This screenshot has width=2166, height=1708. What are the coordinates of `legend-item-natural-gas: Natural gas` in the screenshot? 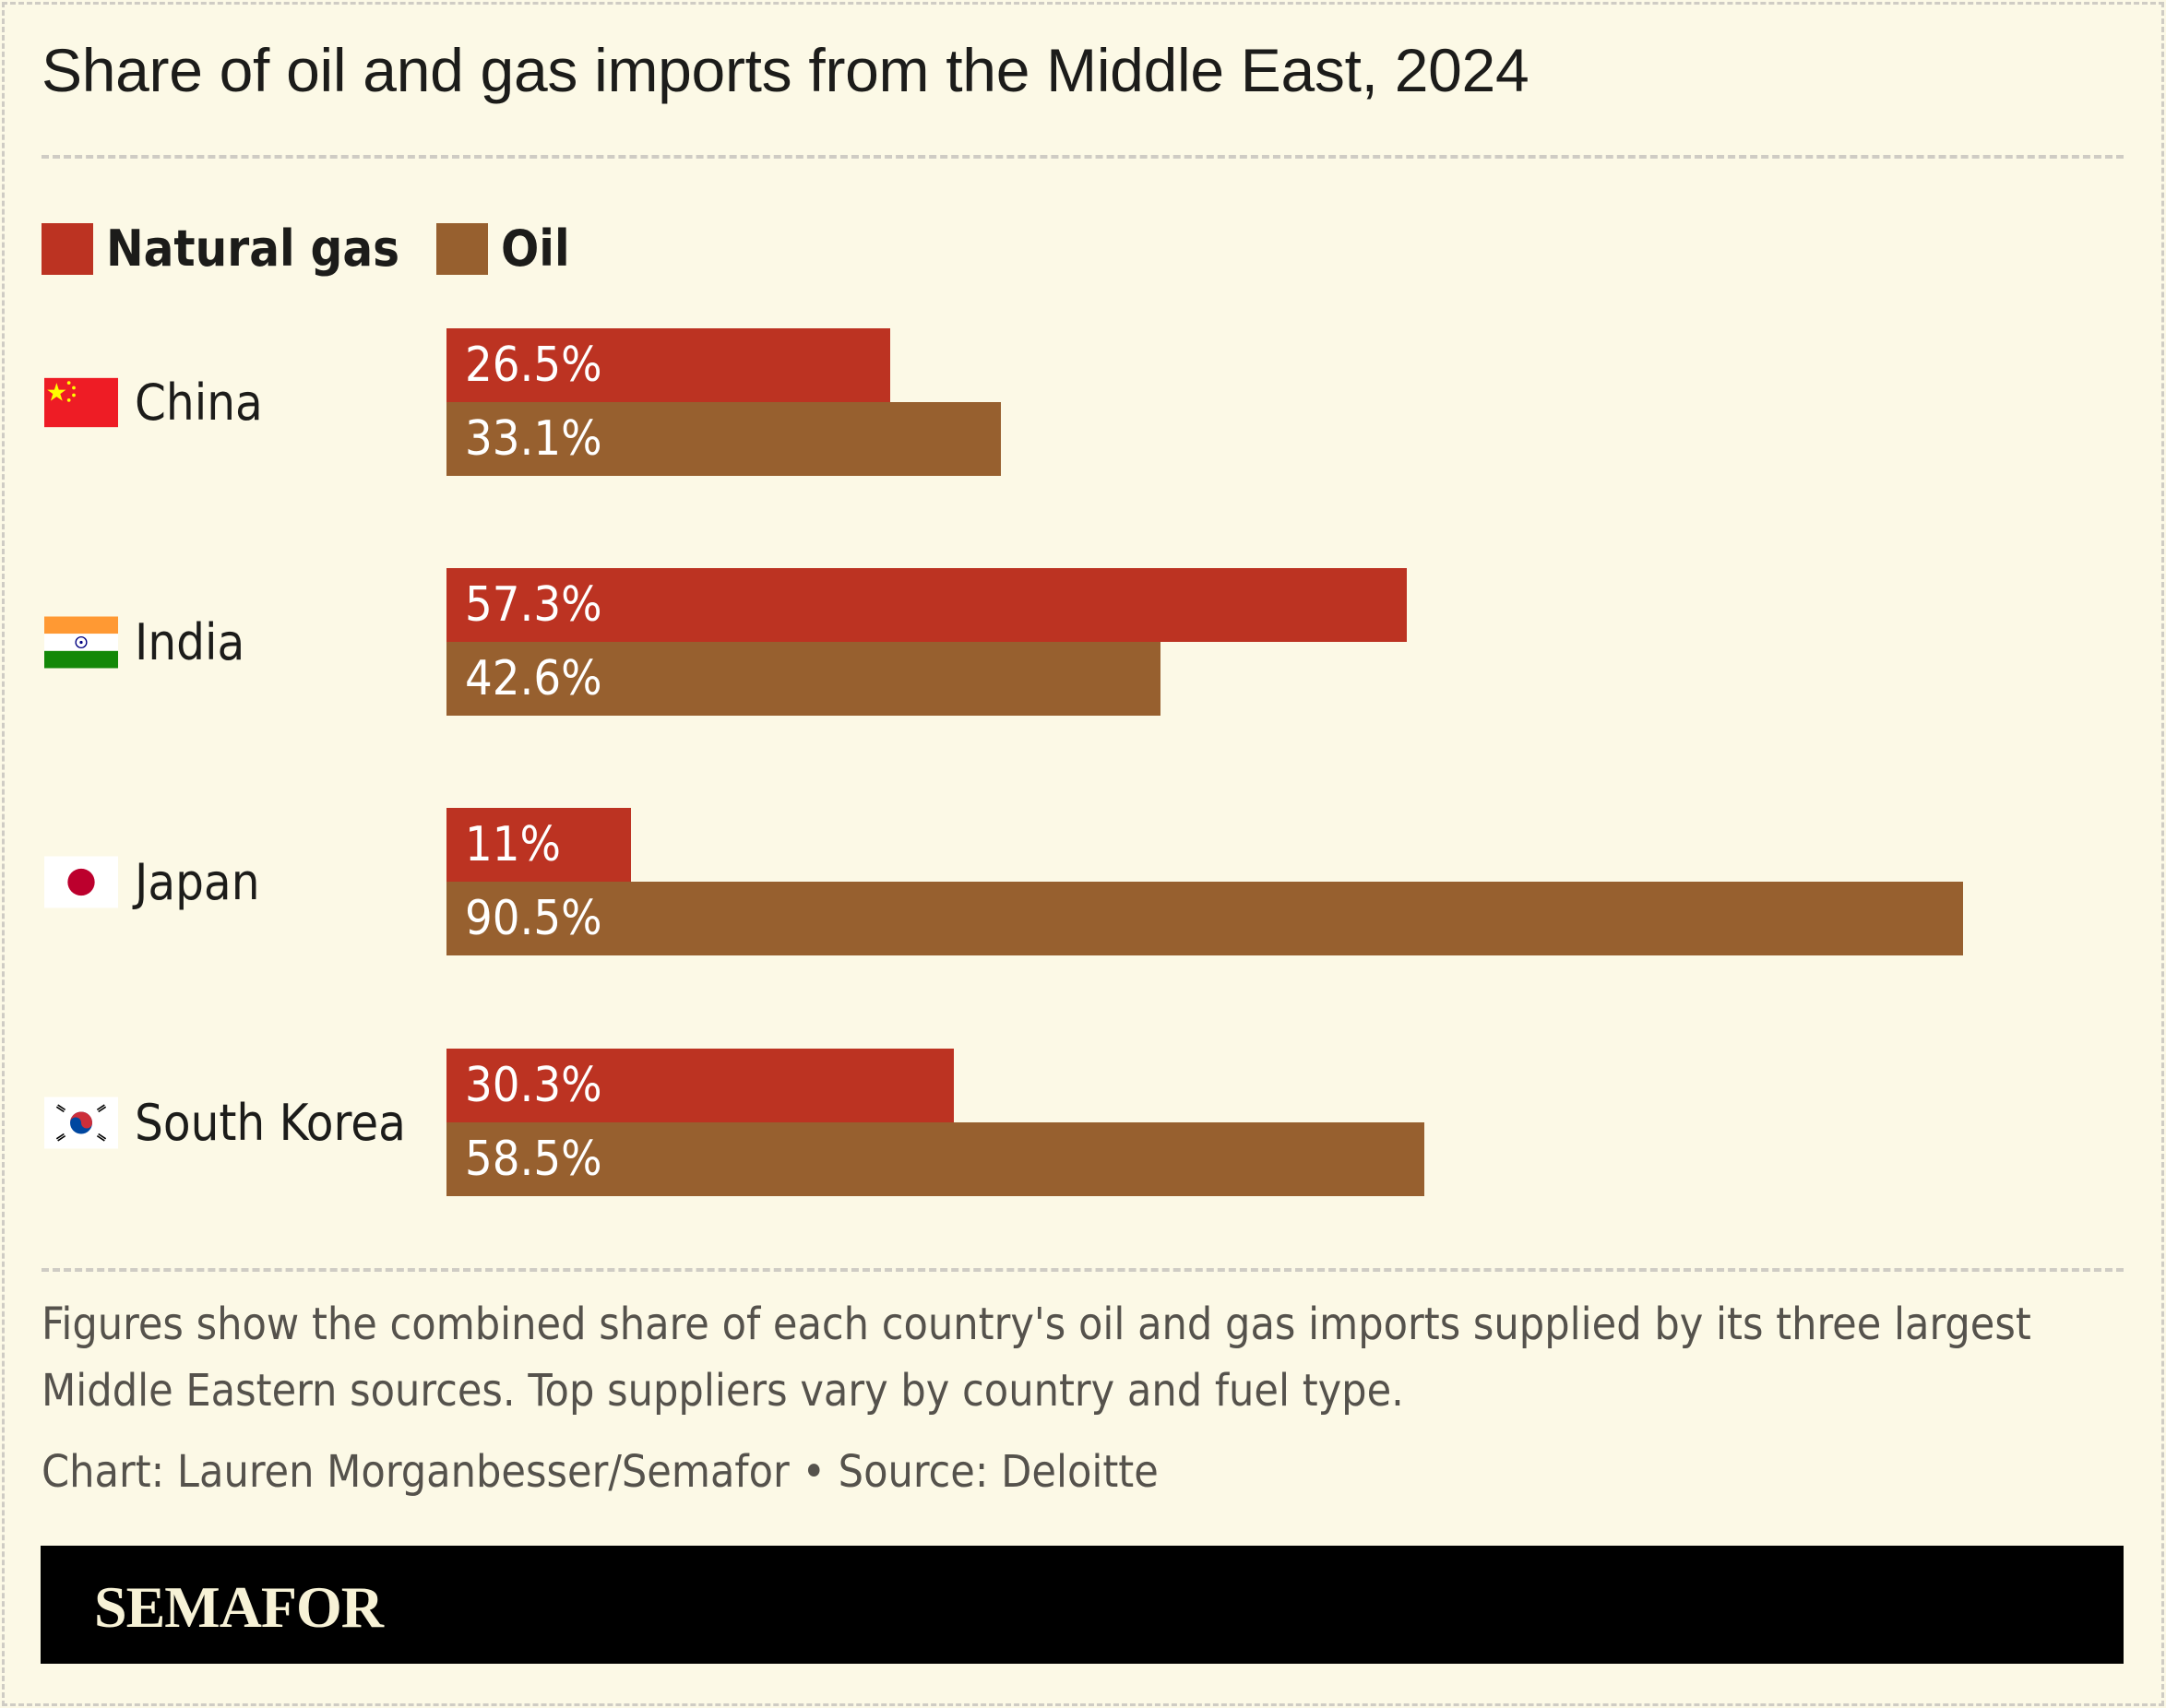 It's located at (221, 248).